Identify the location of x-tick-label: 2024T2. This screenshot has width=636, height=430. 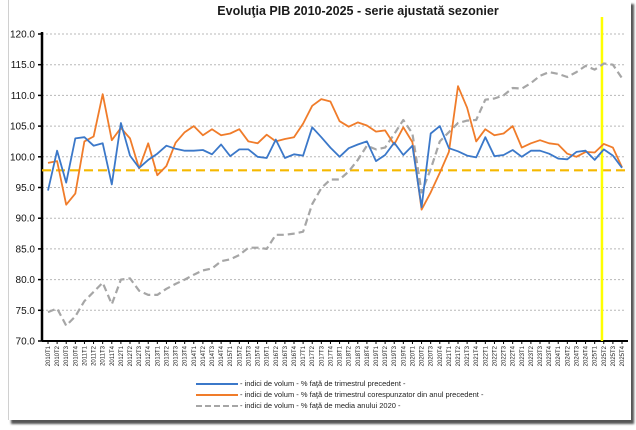
(568, 355).